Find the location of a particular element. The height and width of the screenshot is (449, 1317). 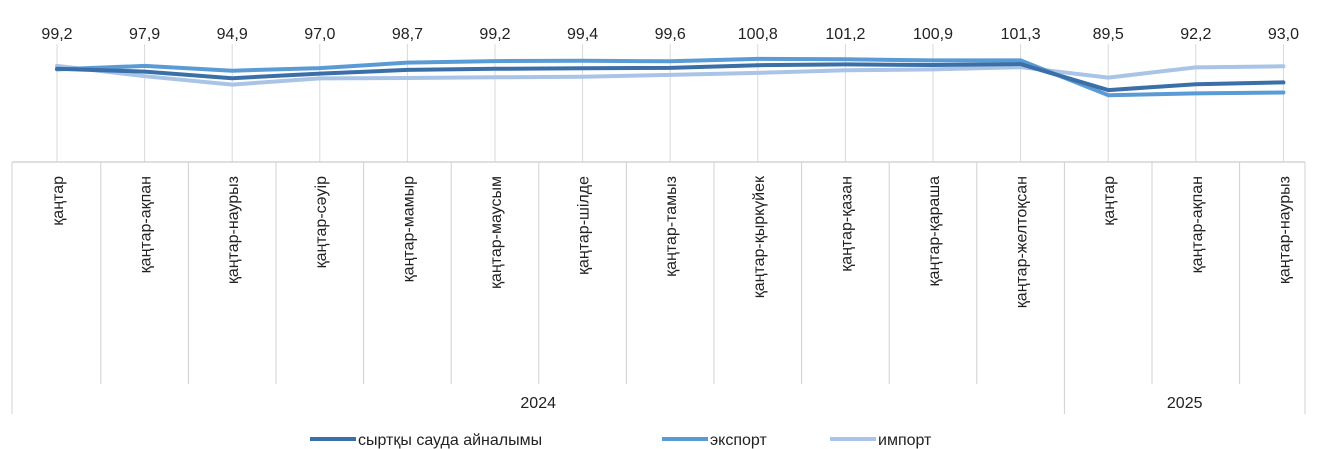

category-label: қаңтар-қараша is located at coordinates (934, 231).